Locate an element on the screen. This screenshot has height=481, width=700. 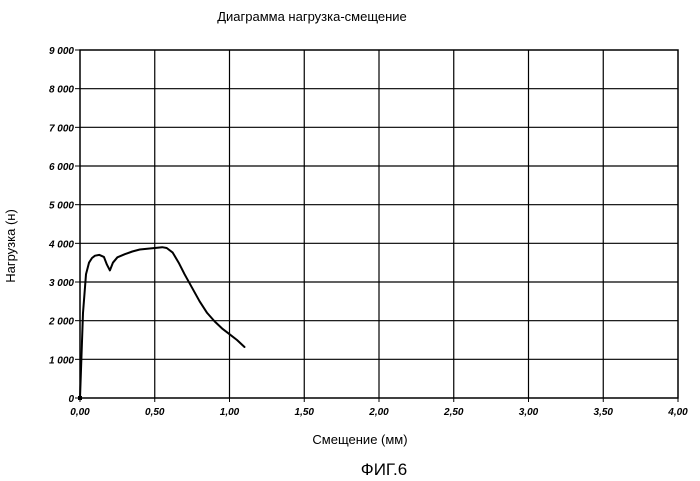
x-tick-label: 1,00 is located at coordinates (230, 412).